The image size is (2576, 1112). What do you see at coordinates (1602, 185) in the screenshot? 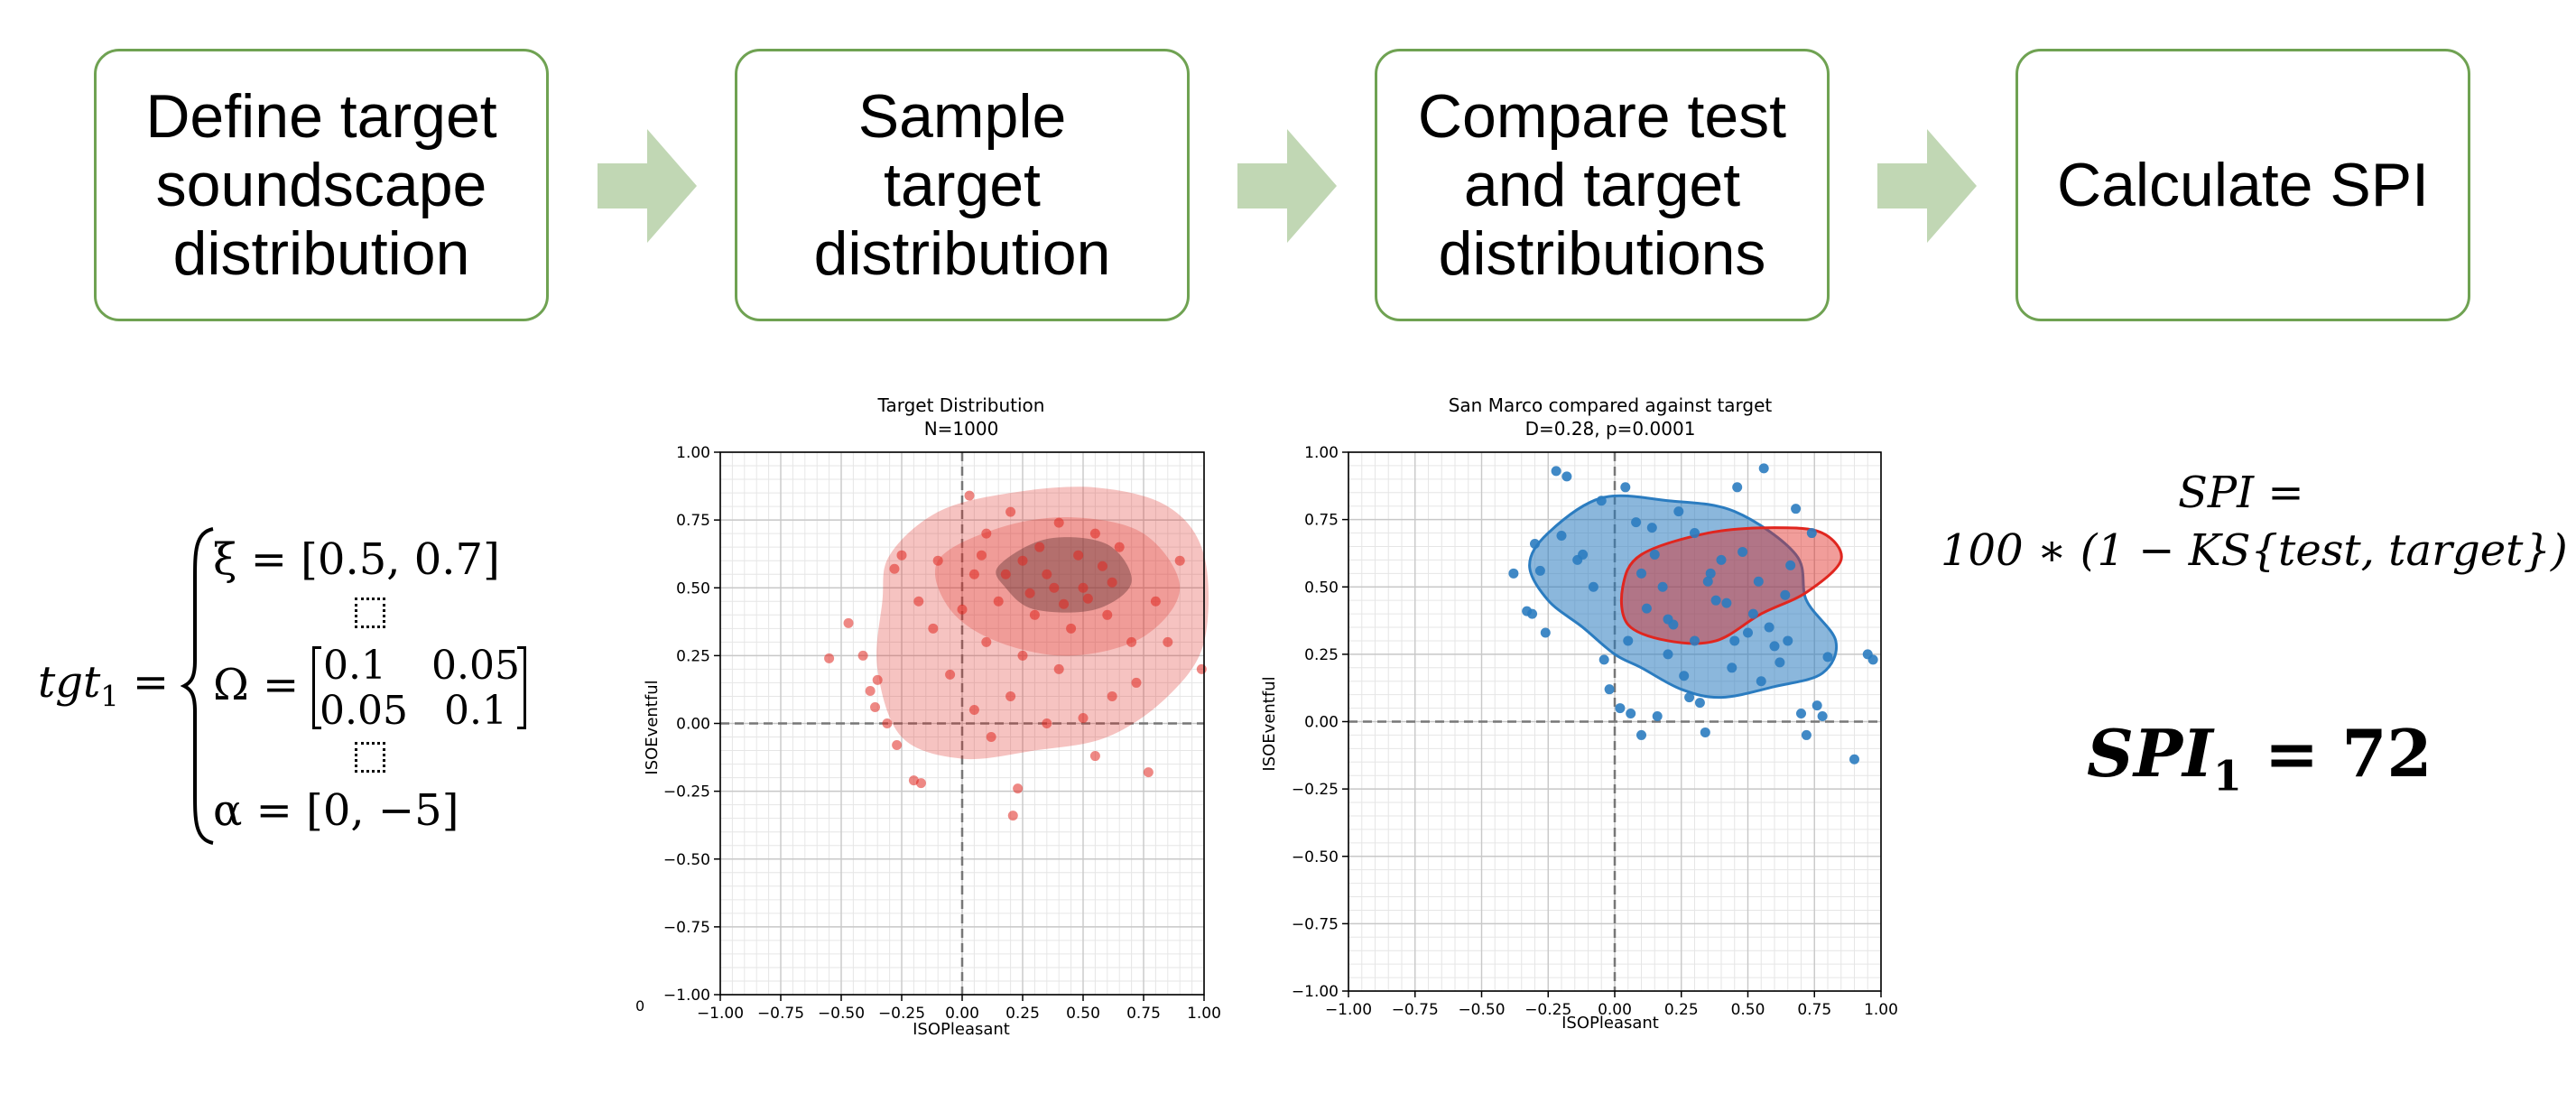
I see `step-label: Compare test and target distributions` at bounding box center [1602, 185].